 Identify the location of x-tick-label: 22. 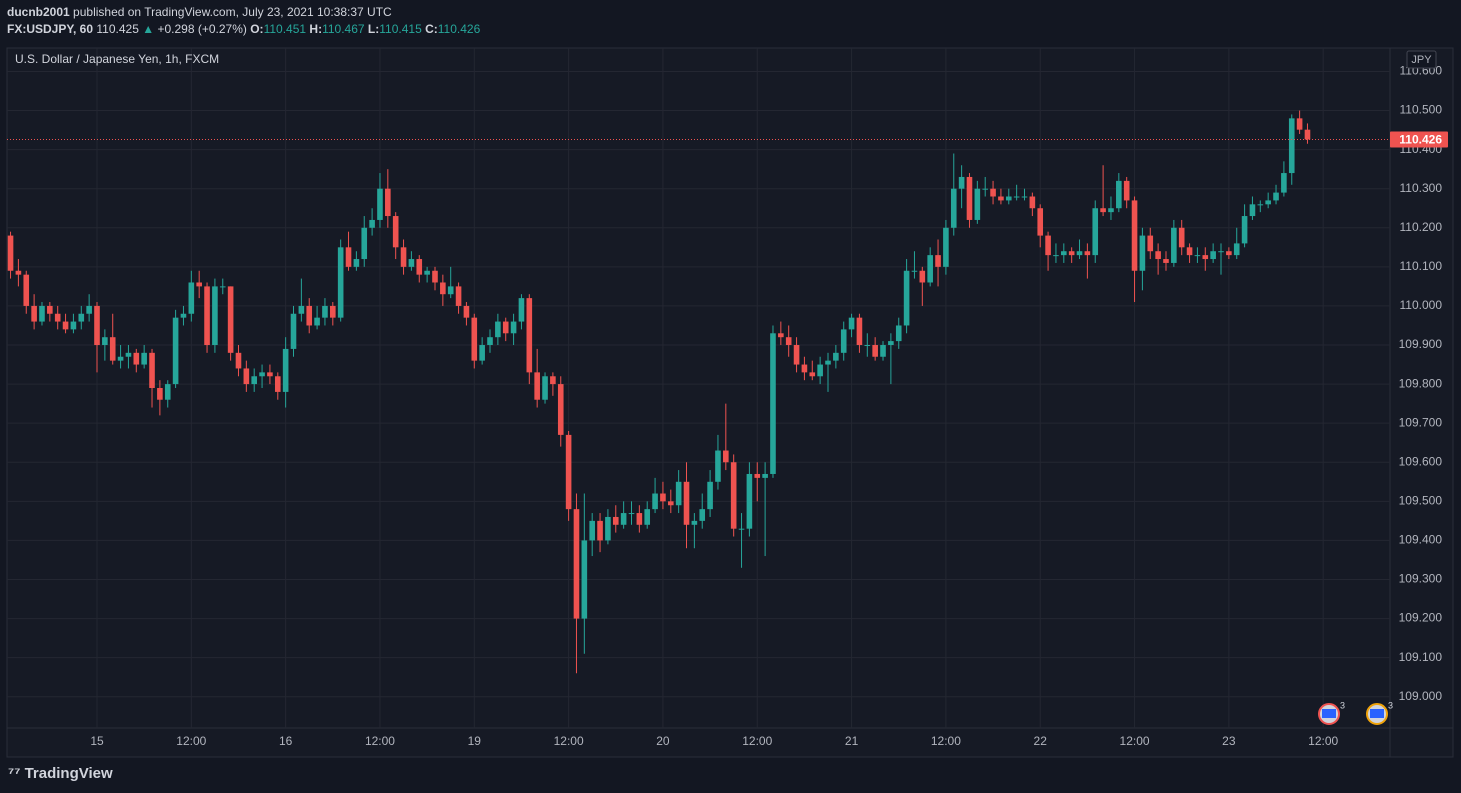
(1041, 741).